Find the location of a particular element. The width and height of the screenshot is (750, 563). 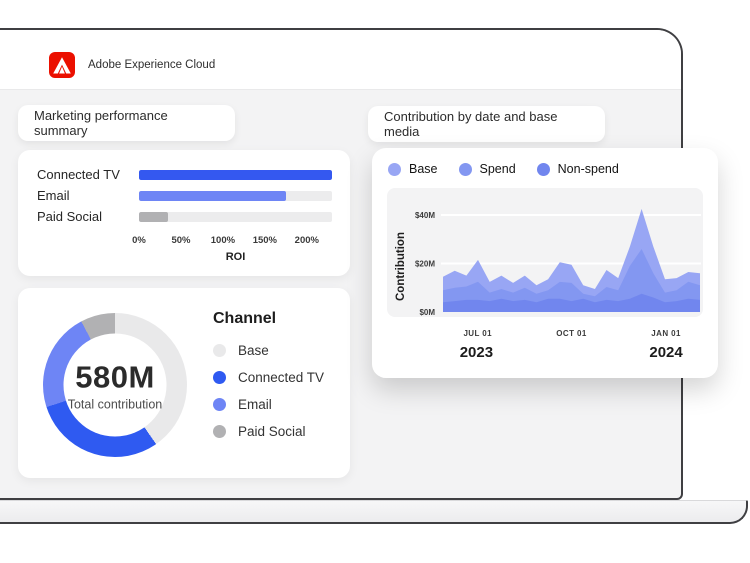

contribution-area-chart: $0M $20M $40M Contribution is located at coordinates (548, 262).